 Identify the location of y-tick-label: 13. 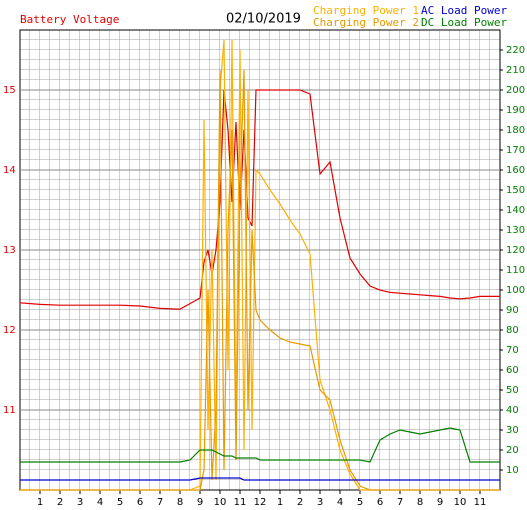
(9, 250).